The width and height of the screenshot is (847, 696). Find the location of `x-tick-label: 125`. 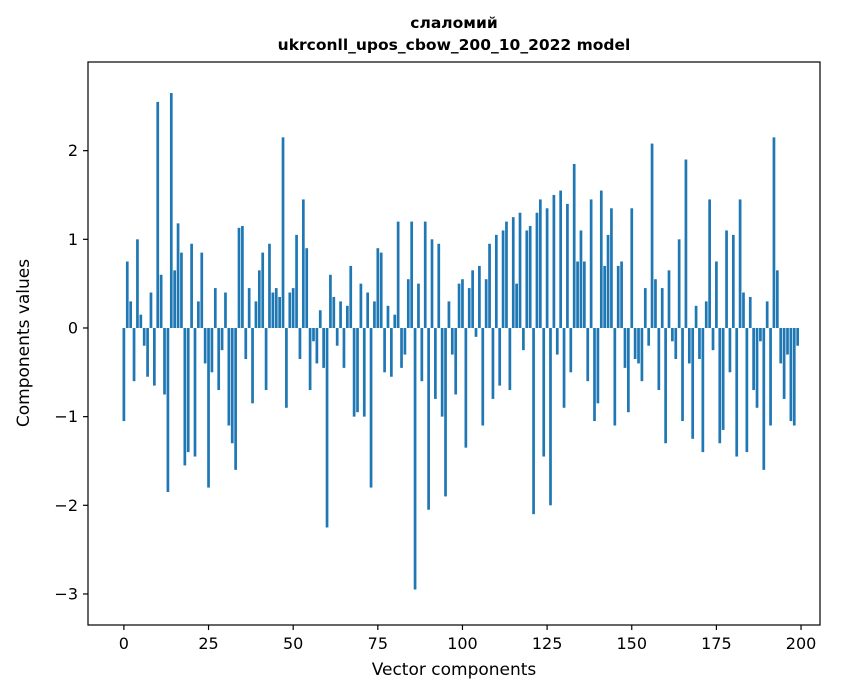

x-tick-label: 125 is located at coordinates (547, 643).